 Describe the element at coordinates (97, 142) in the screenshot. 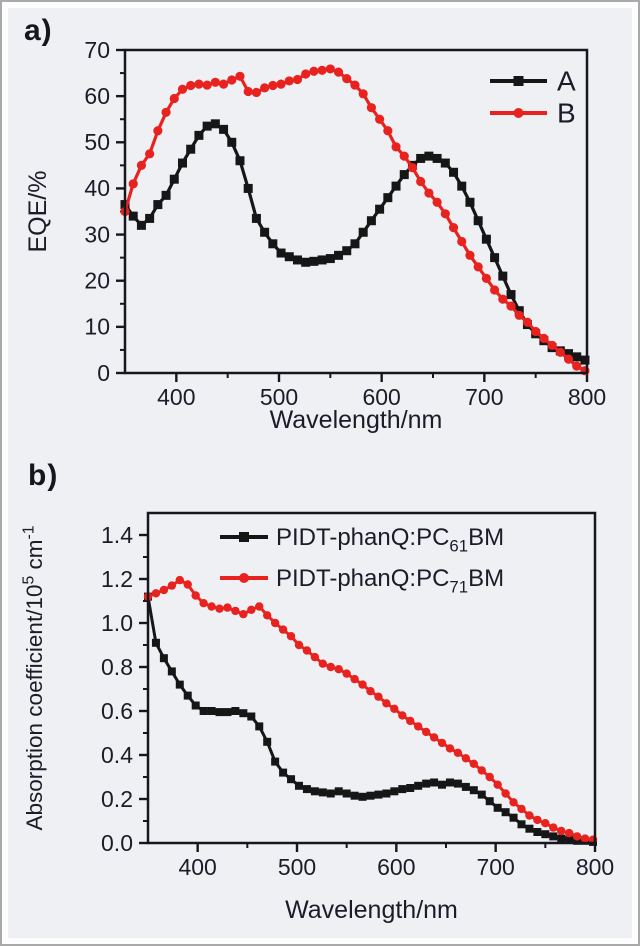

I see `y-tick-label: 50` at that location.